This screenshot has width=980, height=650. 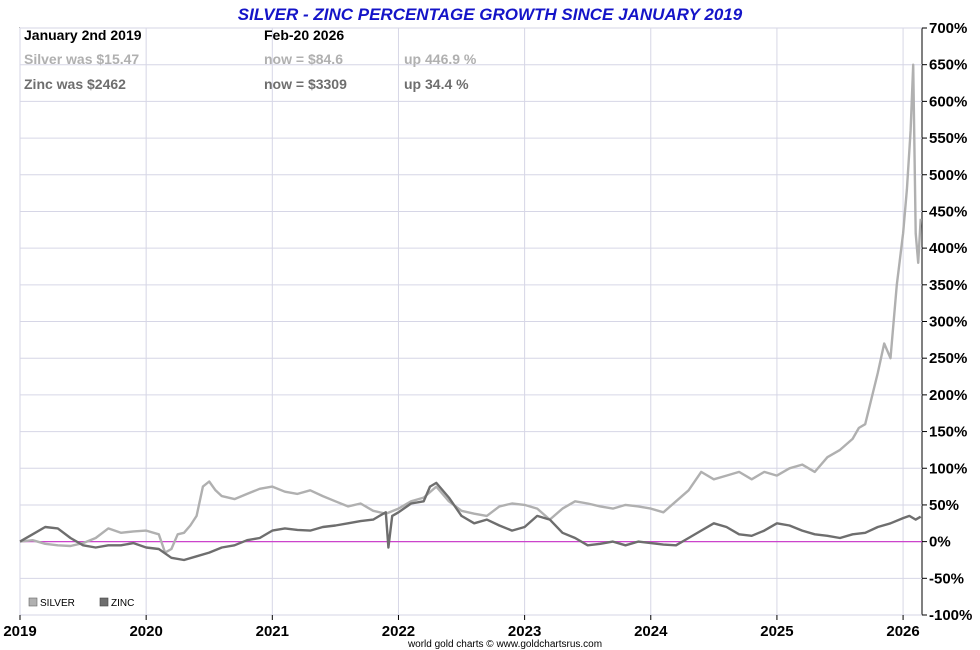 I want to click on y-tick-label: 250%, so click(x=948, y=358).